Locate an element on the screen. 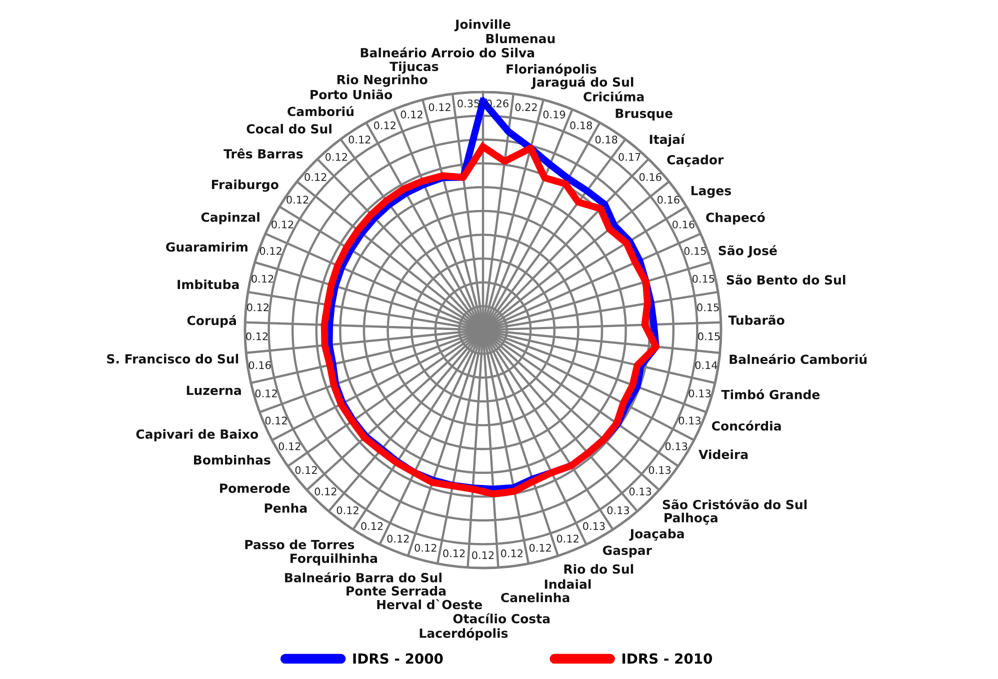  spoke-label: Canelinha is located at coordinates (535, 597).